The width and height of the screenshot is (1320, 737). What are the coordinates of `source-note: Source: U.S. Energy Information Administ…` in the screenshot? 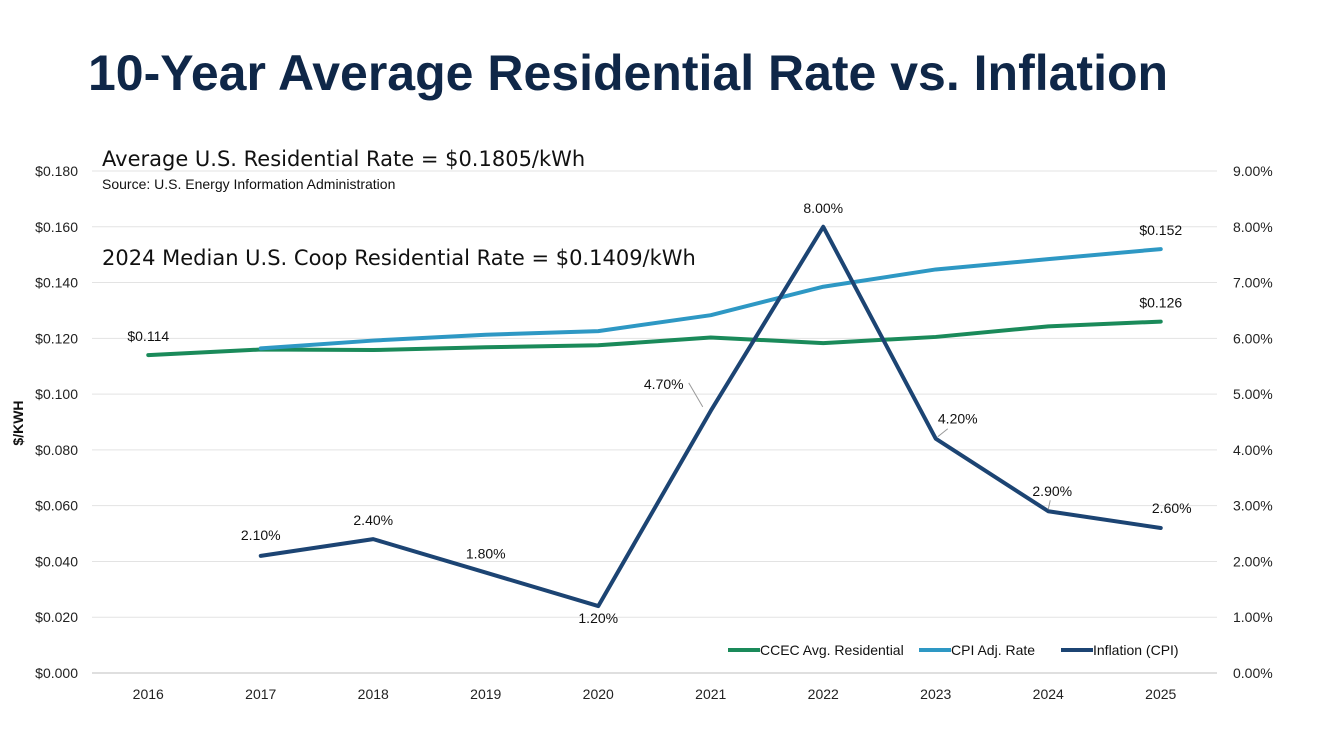 It's located at (248, 184).